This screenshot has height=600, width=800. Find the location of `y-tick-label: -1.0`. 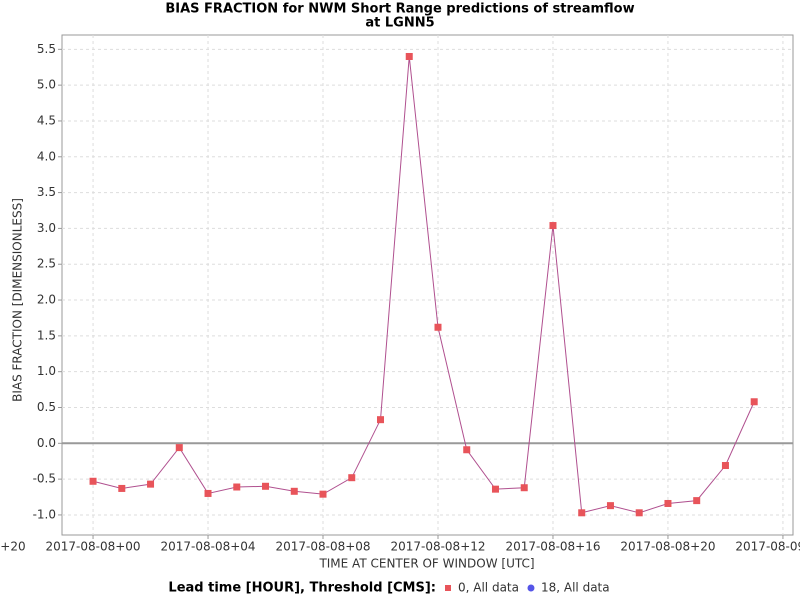

y-tick-label: -1.0 is located at coordinates (44, 514).